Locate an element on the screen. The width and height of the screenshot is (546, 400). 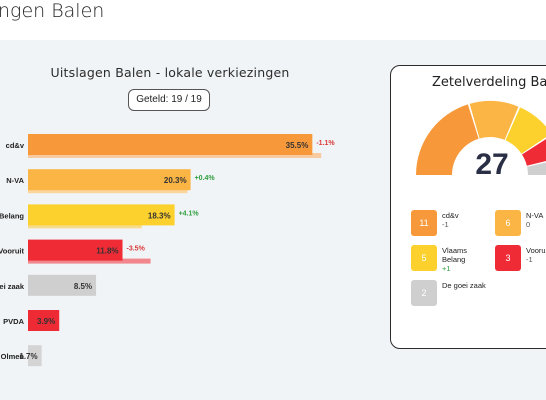
category-label-6: Olmen is located at coordinates (13, 356).